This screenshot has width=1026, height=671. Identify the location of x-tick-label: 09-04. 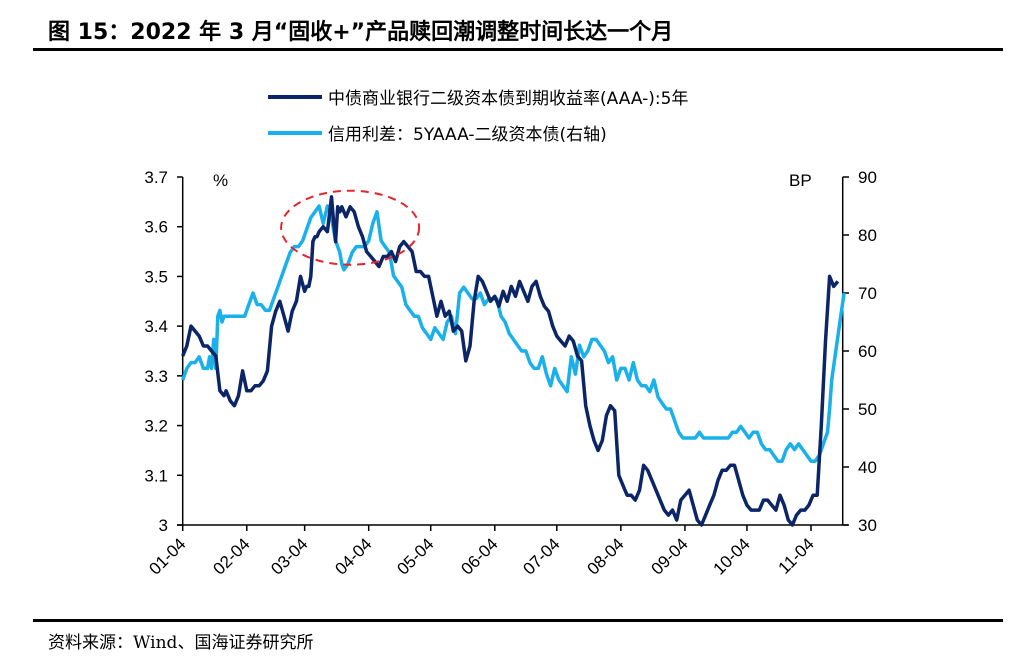
(670, 556).